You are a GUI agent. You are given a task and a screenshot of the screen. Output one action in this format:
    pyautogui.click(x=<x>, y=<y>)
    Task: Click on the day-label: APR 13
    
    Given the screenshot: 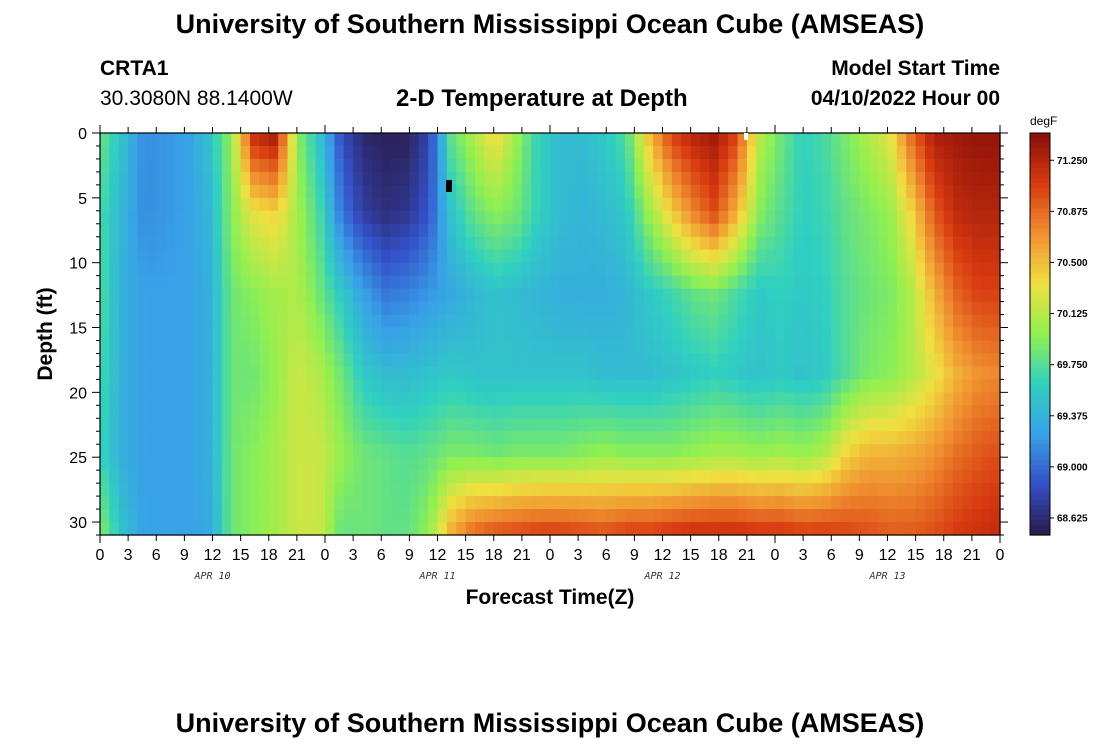 What is the action you would take?
    pyautogui.click(x=886, y=576)
    